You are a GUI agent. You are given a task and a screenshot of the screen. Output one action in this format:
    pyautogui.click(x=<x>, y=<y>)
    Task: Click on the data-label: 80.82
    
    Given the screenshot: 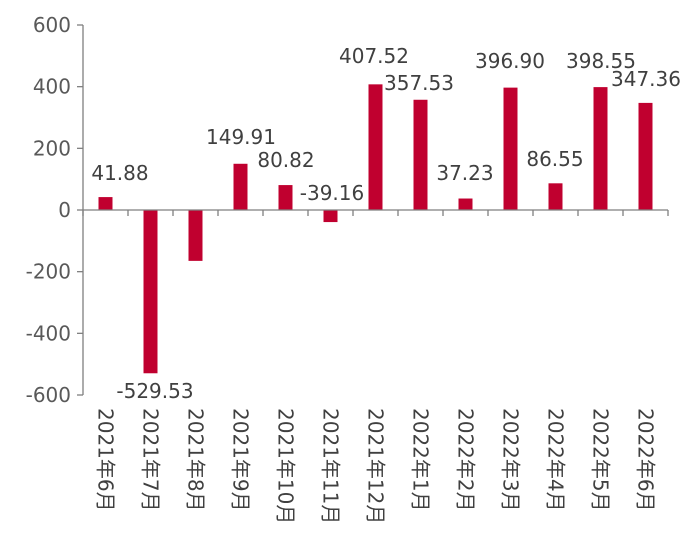 What is the action you would take?
    pyautogui.click(x=285, y=160)
    